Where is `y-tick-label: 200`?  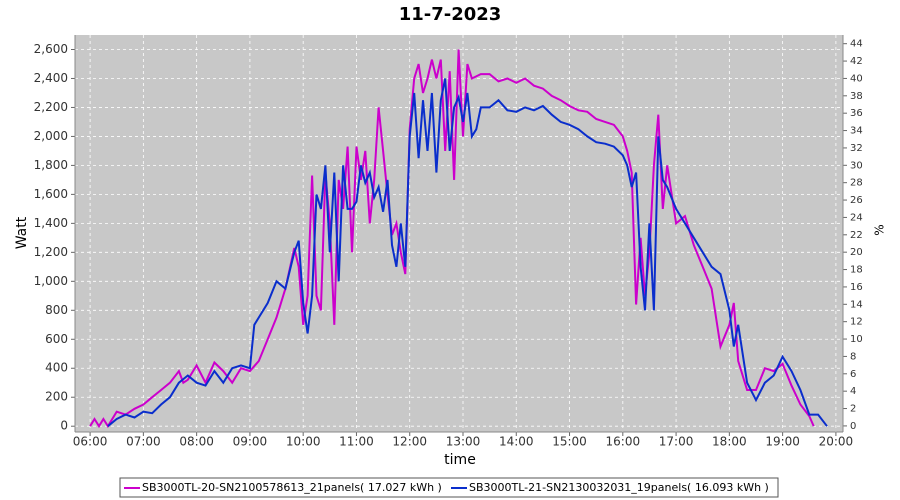
y-tick-label: 200 is located at coordinates (56, 397).